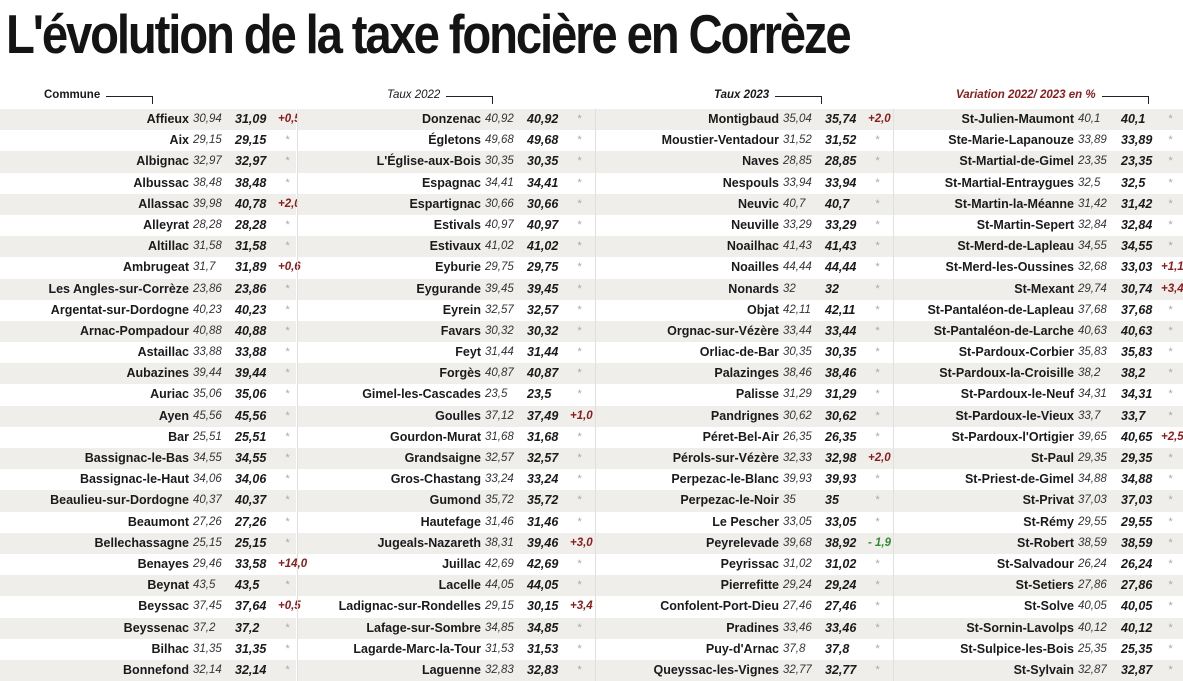 Image resolution: width=1183 pixels, height=681 pixels. What do you see at coordinates (837, 203) in the screenshot?
I see `taux-2023-value: 40,7` at bounding box center [837, 203].